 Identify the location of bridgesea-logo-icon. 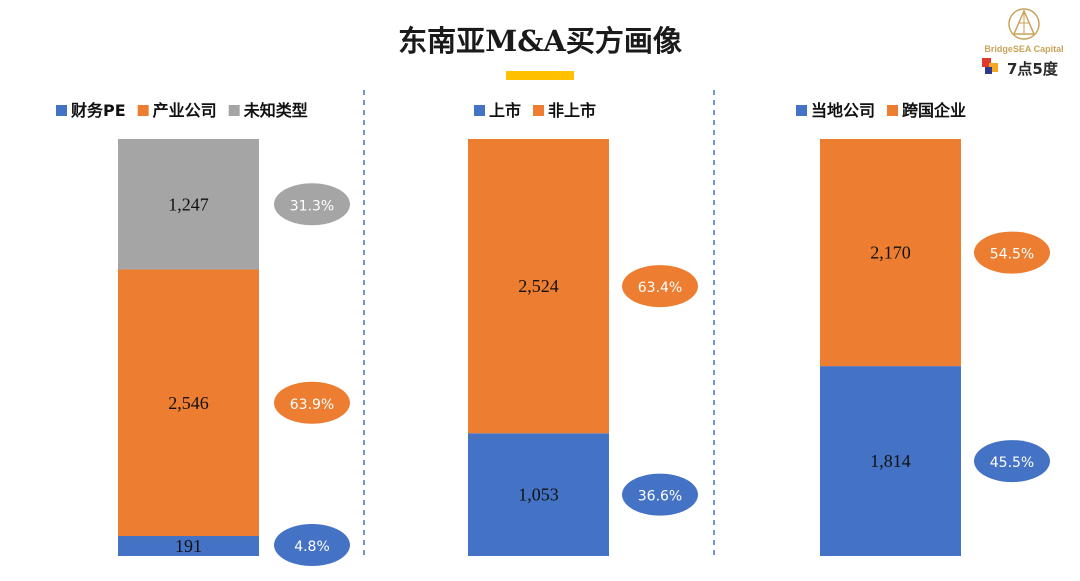
(1024, 24).